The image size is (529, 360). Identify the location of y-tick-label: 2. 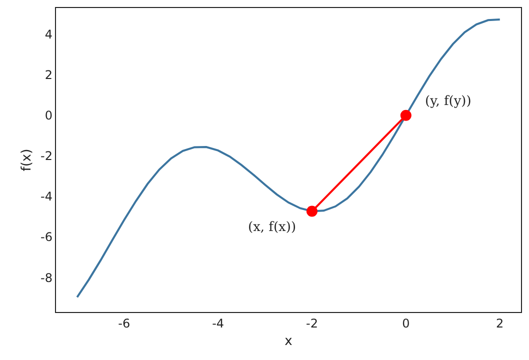
(48, 75).